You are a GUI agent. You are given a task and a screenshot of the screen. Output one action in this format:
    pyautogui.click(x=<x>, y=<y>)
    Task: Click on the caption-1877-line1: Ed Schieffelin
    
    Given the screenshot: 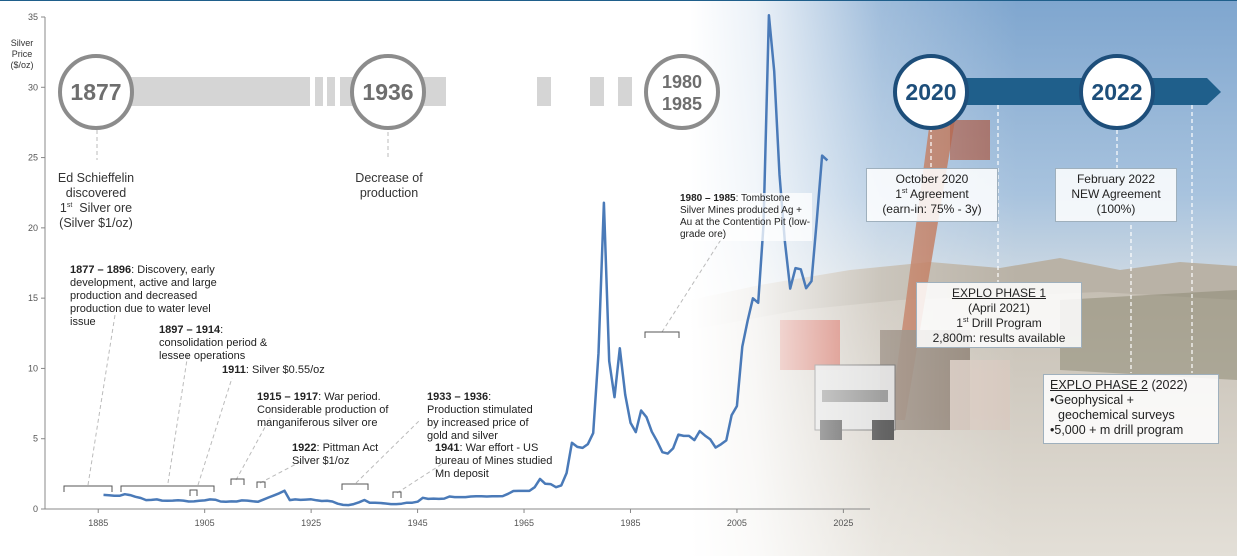 What is the action you would take?
    pyautogui.click(x=96, y=178)
    